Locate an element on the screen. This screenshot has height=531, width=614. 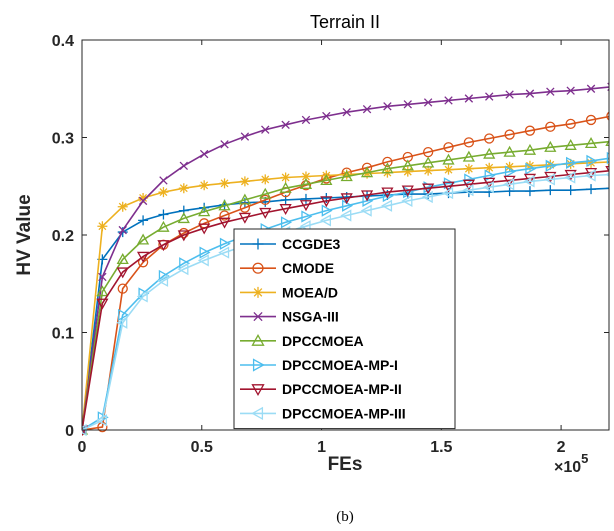
x-tick-label: 2 is located at coordinates (561, 447).